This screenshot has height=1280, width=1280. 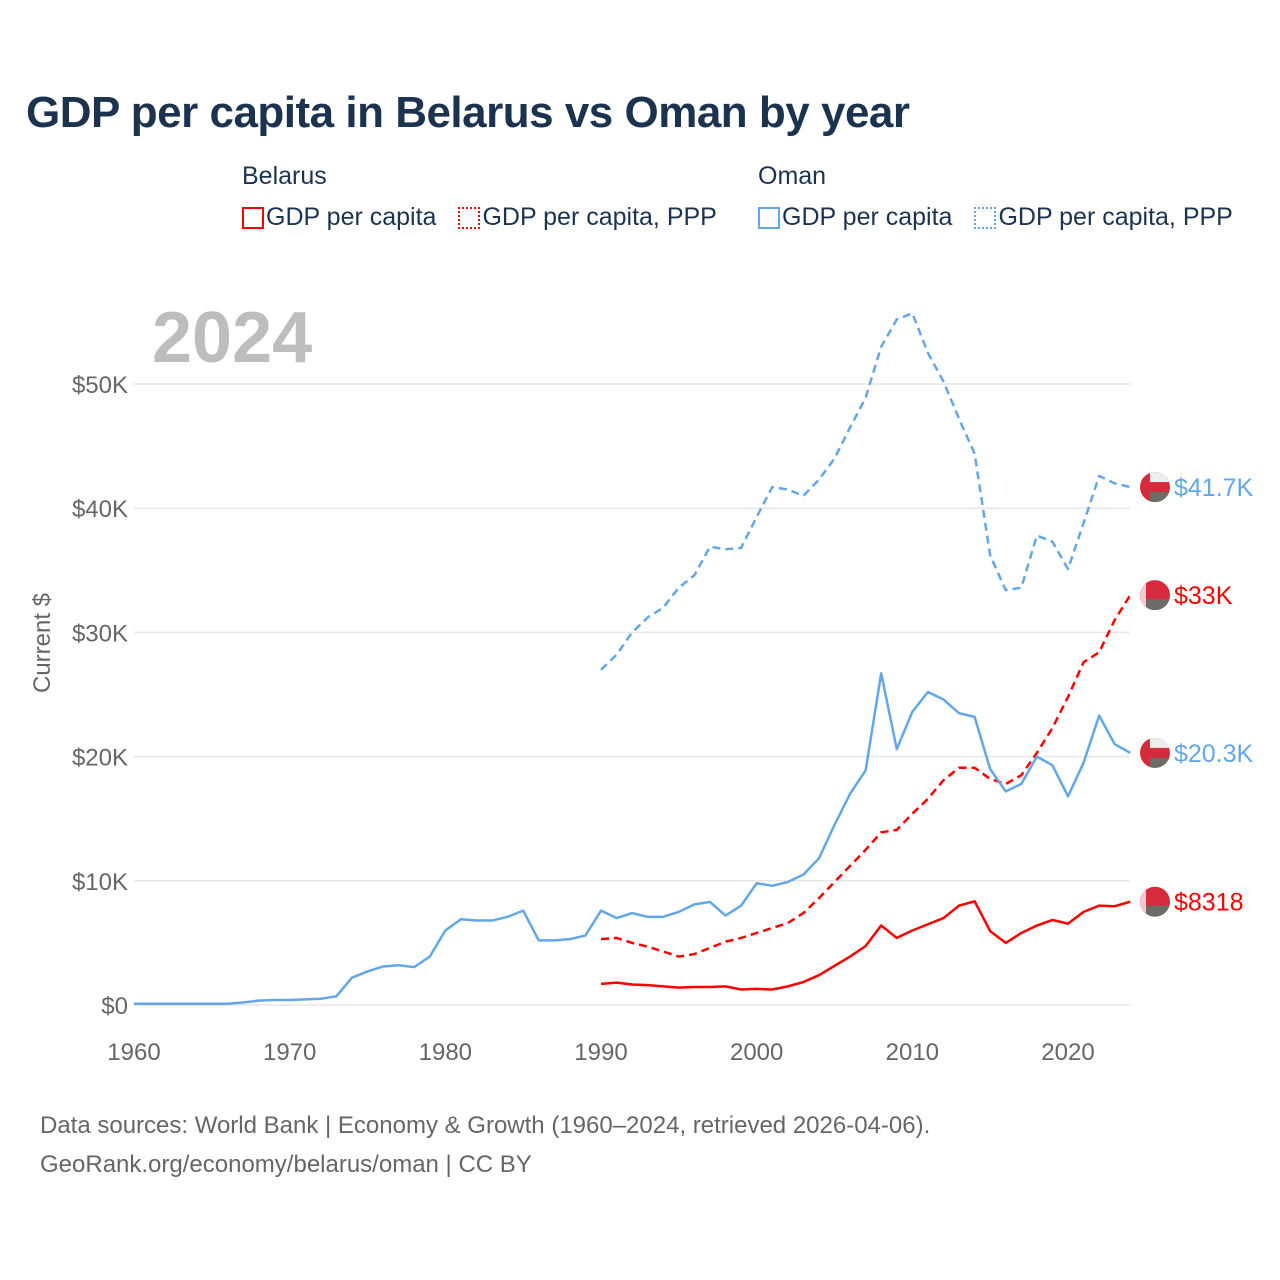 What do you see at coordinates (100, 882) in the screenshot?
I see `y-tick-label: $10K` at bounding box center [100, 882].